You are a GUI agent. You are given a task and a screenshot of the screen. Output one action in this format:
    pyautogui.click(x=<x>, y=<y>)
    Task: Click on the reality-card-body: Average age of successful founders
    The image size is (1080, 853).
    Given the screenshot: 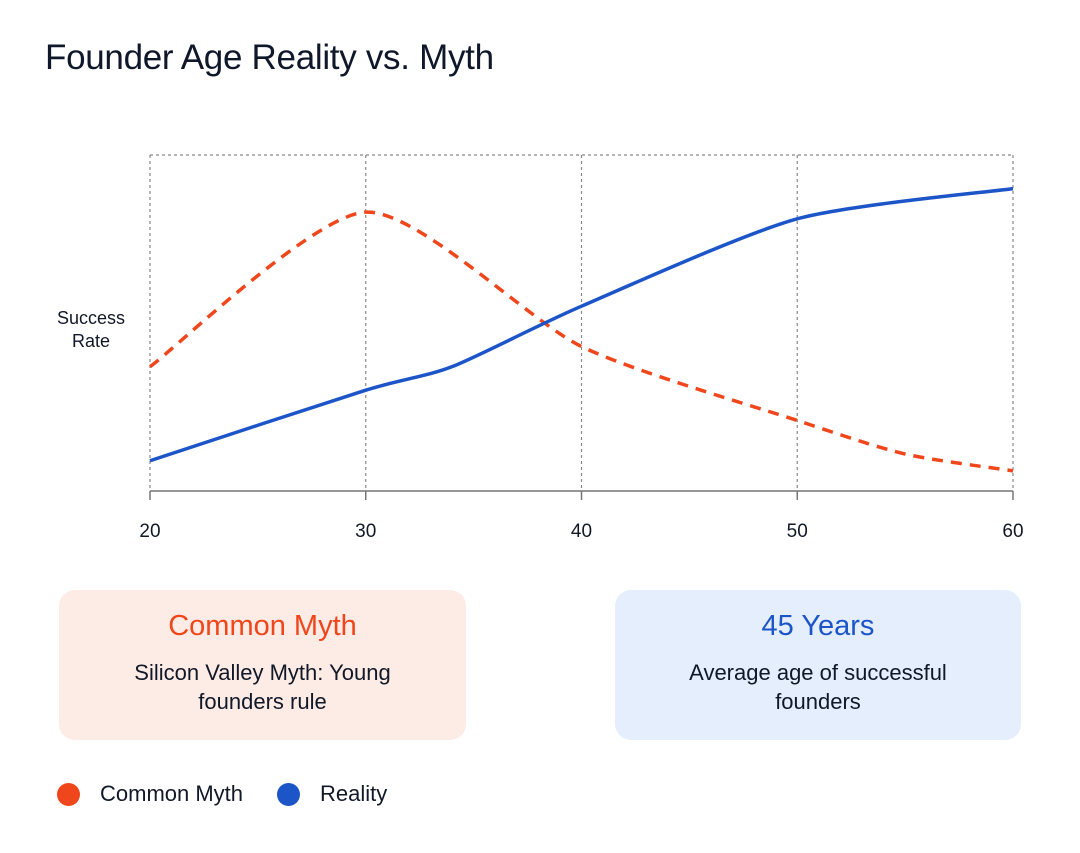 What is the action you would take?
    pyautogui.click(x=818, y=687)
    